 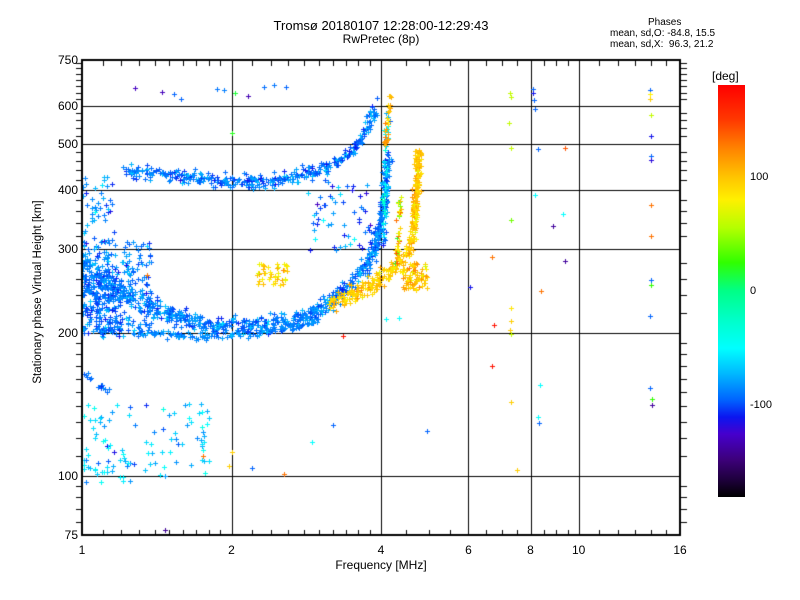 What do you see at coordinates (578, 550) in the screenshot?
I see `x-tick-label-10: 10` at bounding box center [578, 550].